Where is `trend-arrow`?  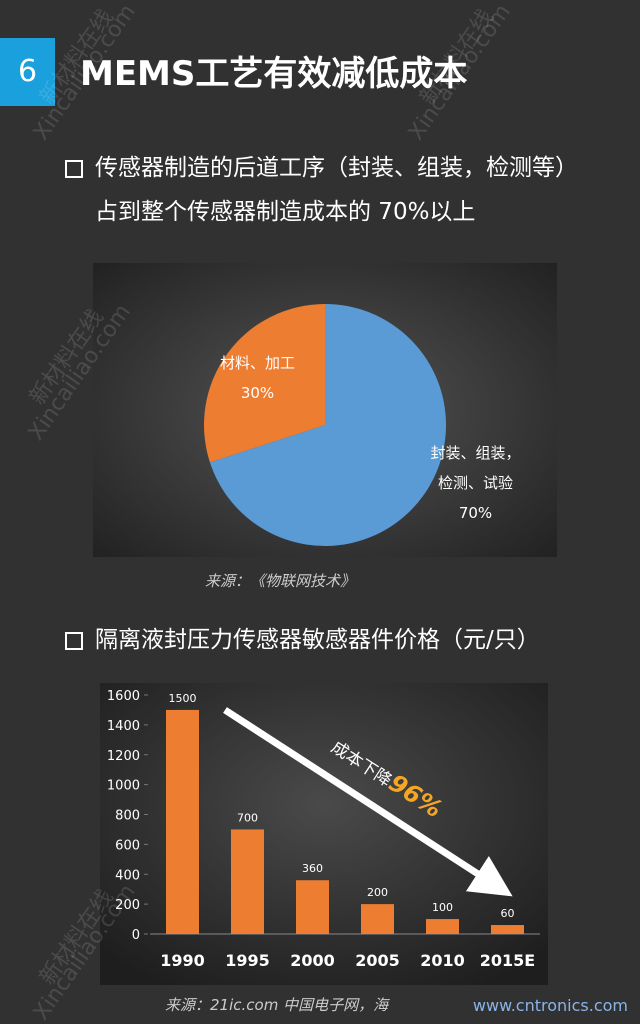 trend-arrow is located at coordinates (368, 802).